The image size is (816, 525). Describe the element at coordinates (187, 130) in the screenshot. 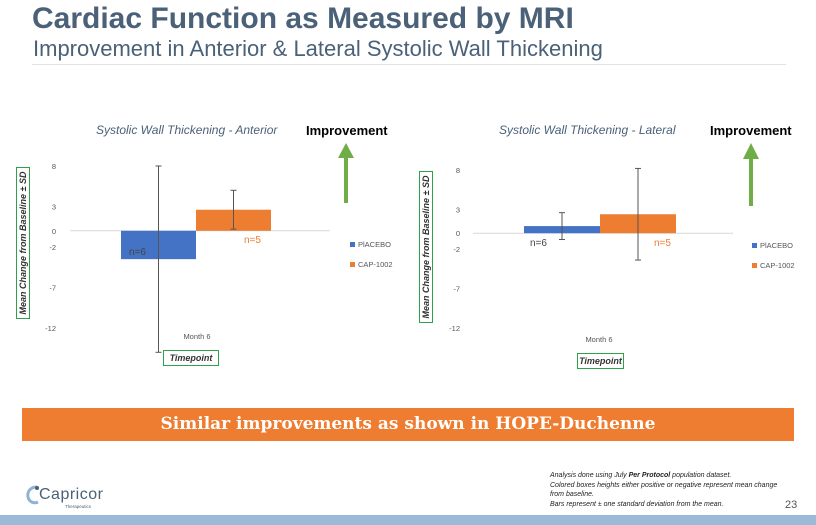

I see `chart-title-anterior: Systolic Wall Thickening - Anterior` at that location.